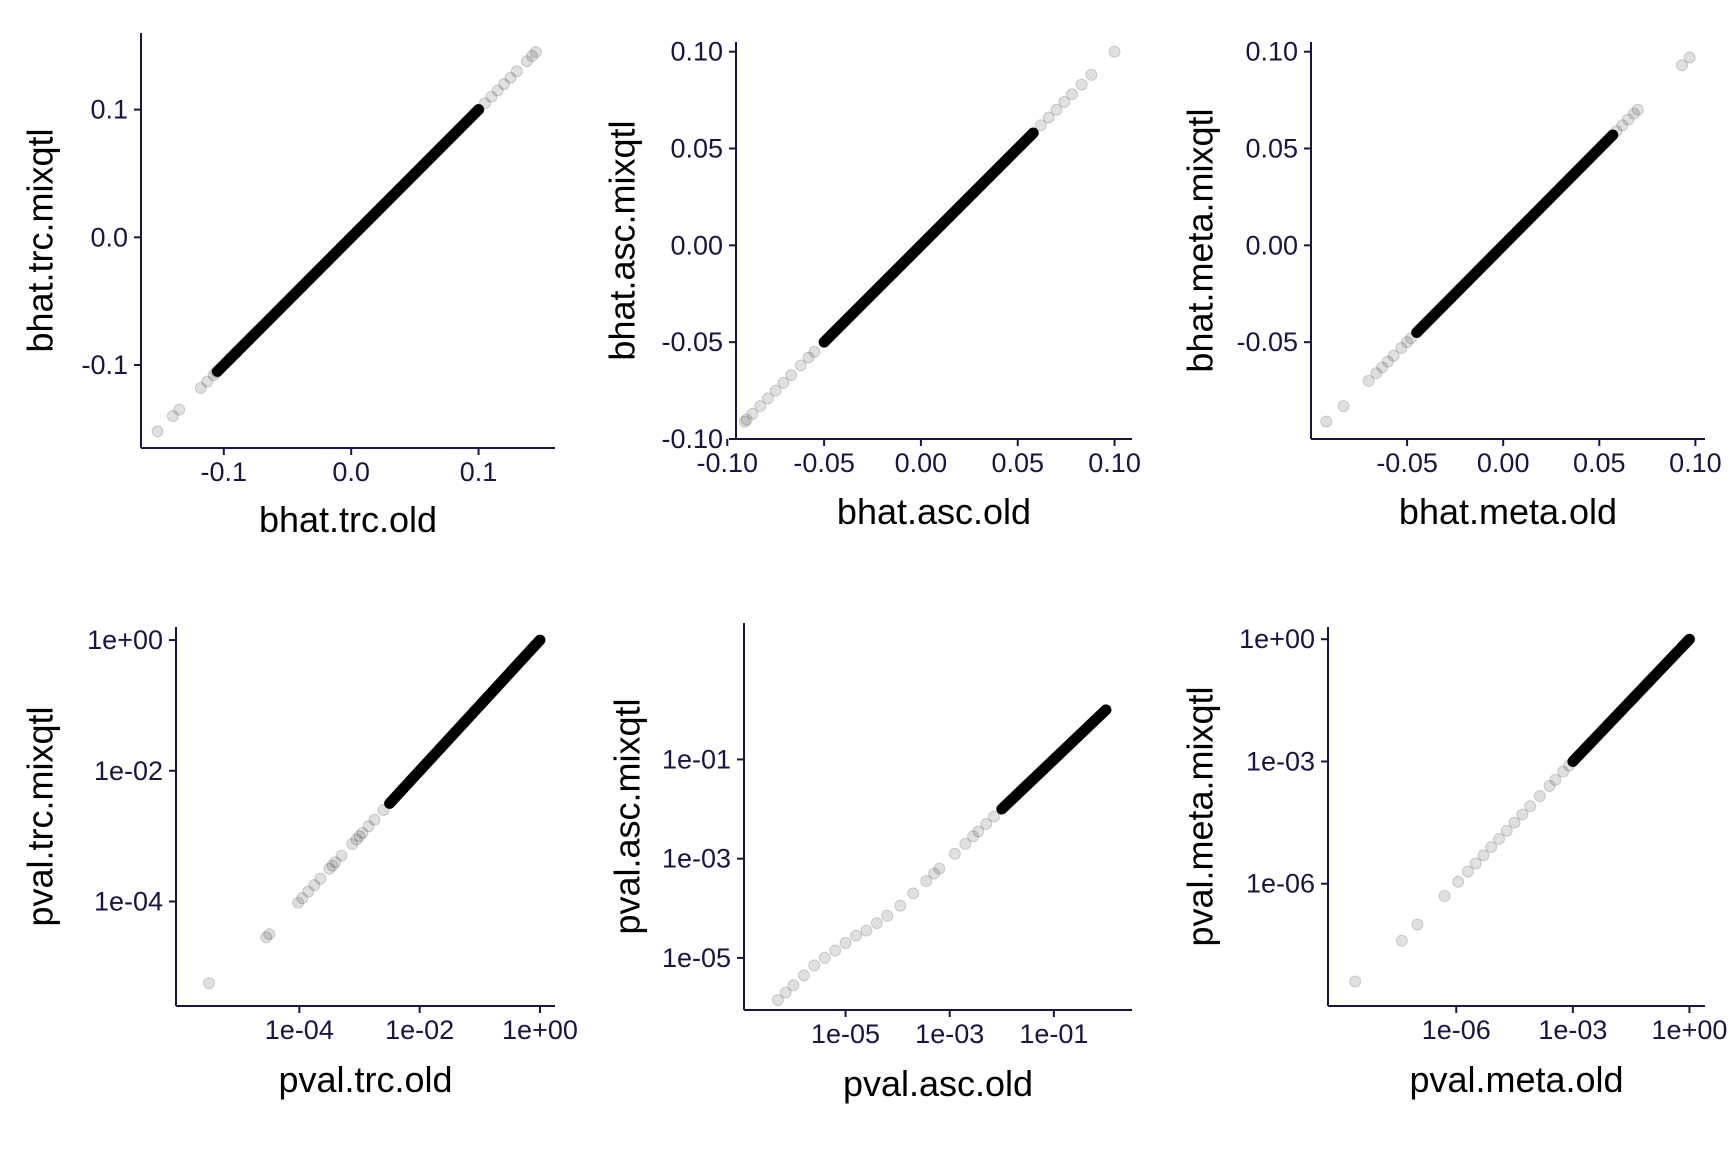 Image resolution: width=1728 pixels, height=1152 pixels. Describe the element at coordinates (1053, 1034) in the screenshot. I see `x-tick-label: 1e-01` at that location.